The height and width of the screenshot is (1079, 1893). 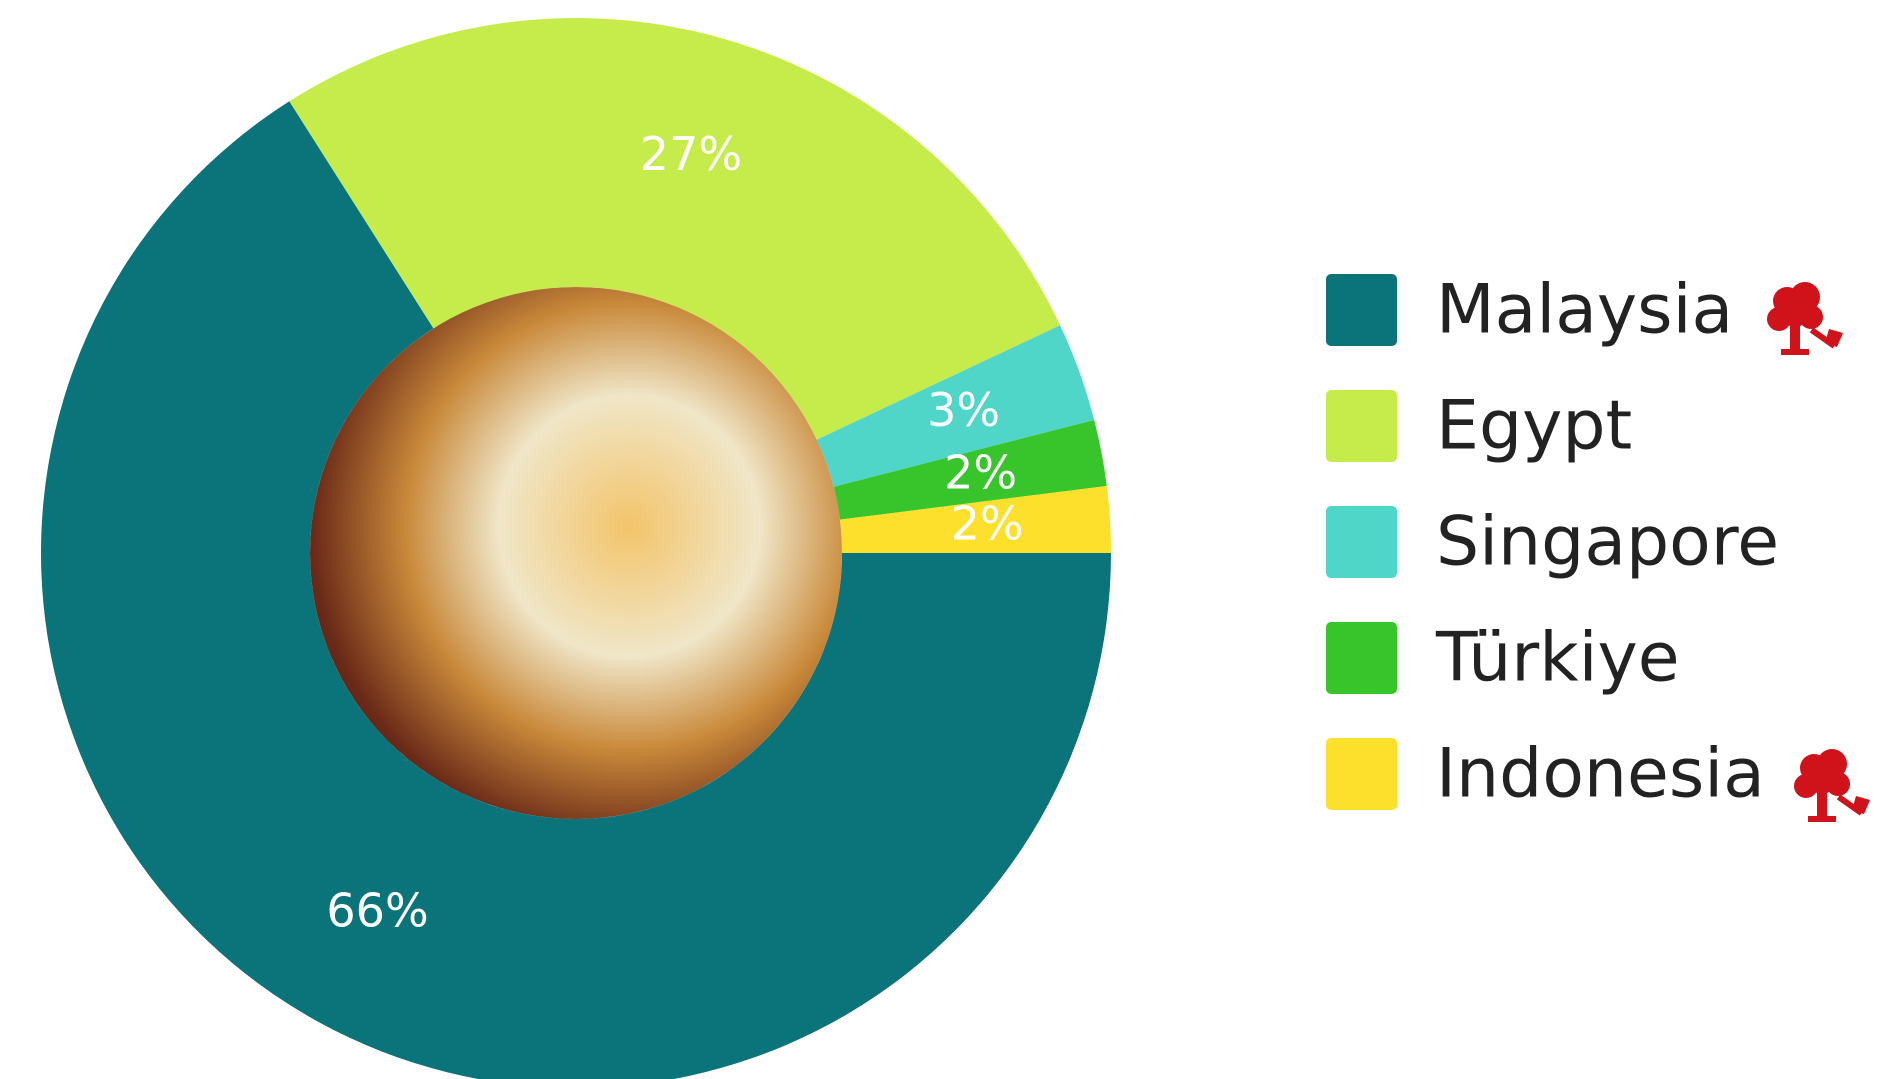 What do you see at coordinates (1534, 426) in the screenshot?
I see `legend-label: Egypt` at bounding box center [1534, 426].